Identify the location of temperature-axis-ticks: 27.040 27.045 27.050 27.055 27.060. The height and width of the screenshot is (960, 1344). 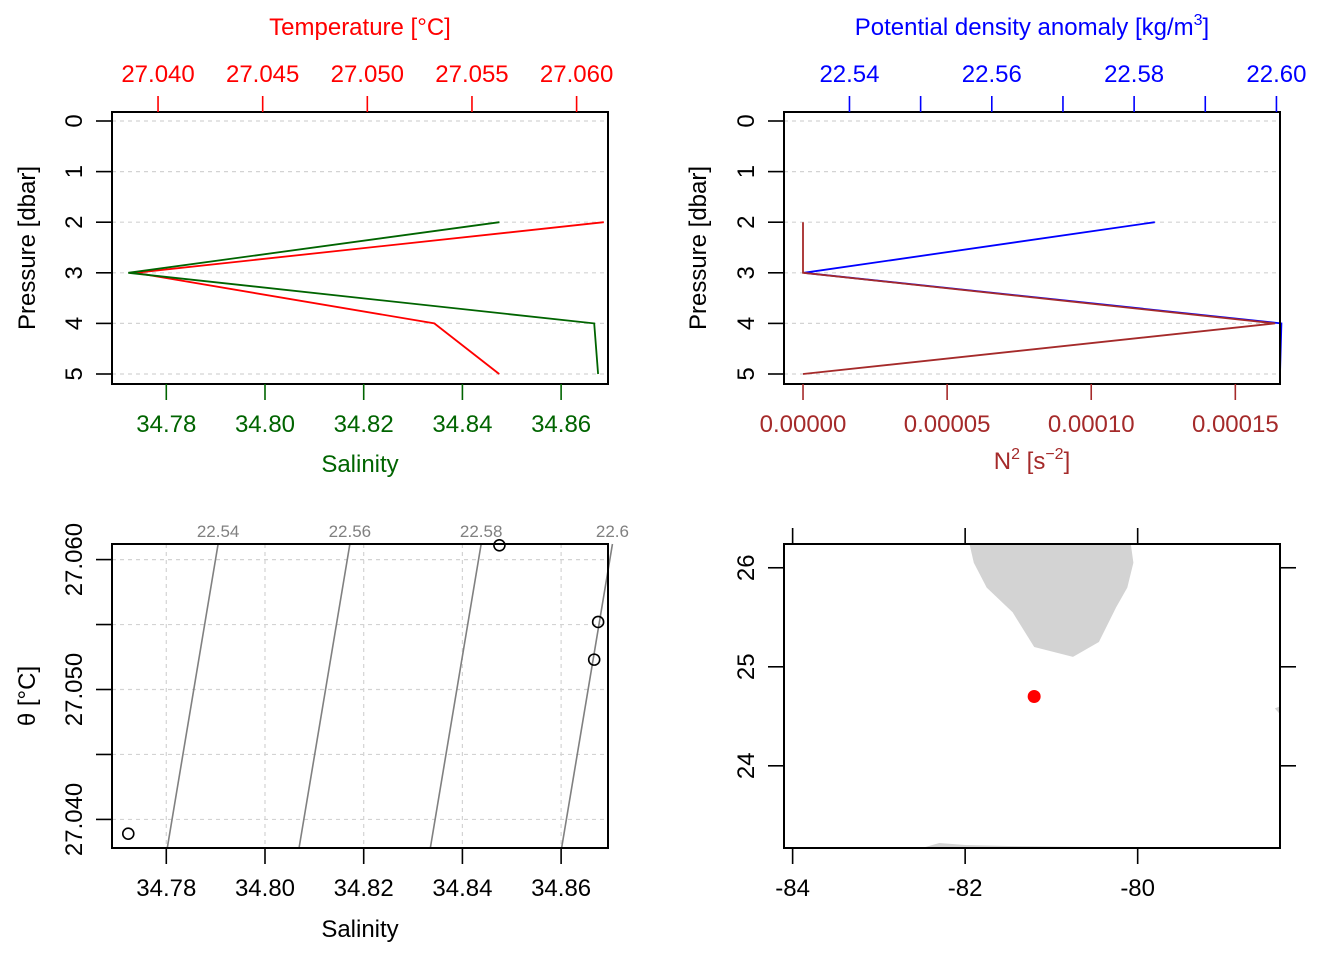
(367, 86).